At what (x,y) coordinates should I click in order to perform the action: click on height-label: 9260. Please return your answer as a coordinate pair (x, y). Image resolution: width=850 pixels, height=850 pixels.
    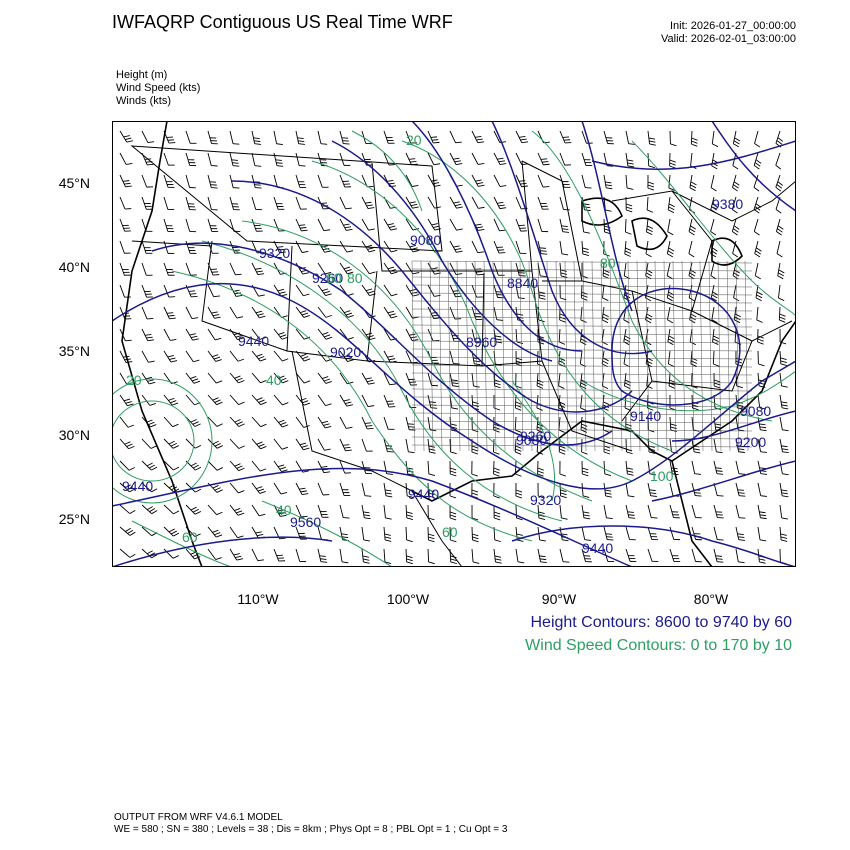
    Looking at the image, I should click on (327, 278).